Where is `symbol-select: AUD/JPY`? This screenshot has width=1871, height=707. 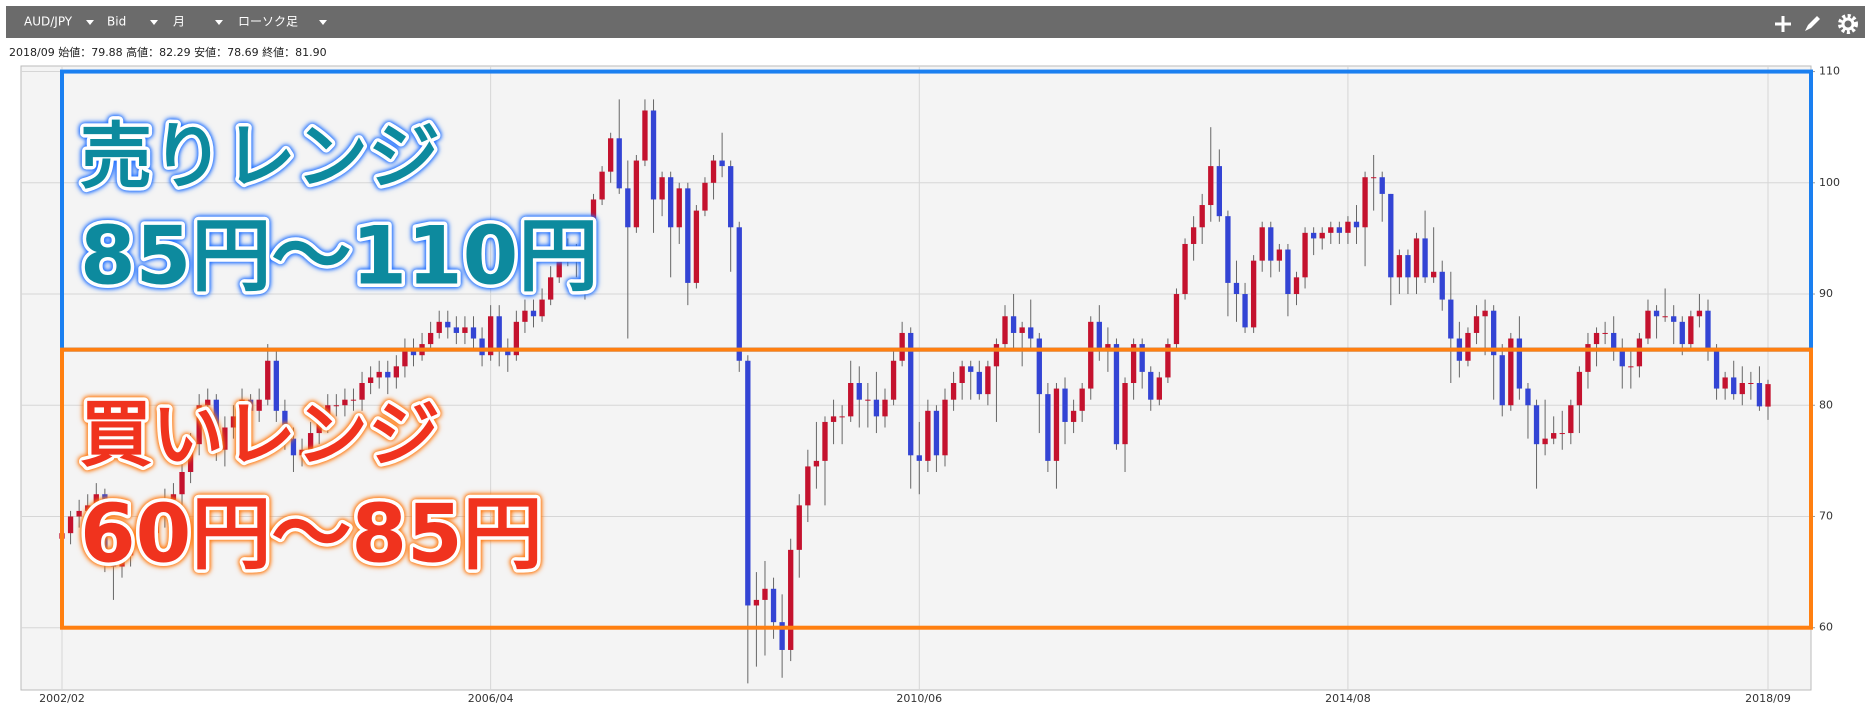 symbol-select: AUD/JPY is located at coordinates (48, 22).